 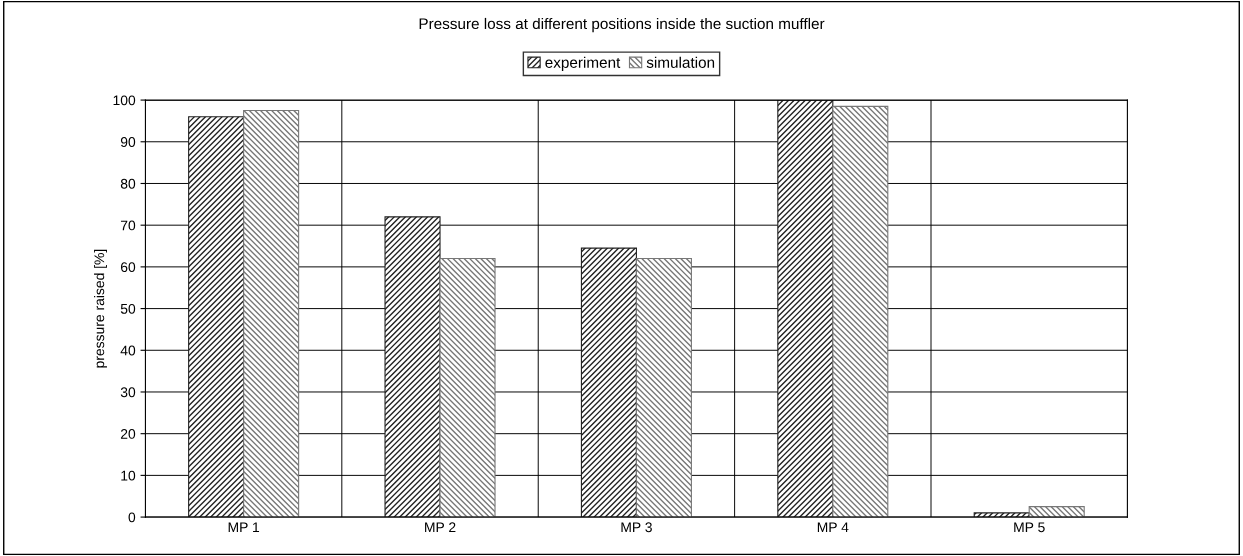 I want to click on y-axis-title: pressure raised [%], so click(x=100, y=308).